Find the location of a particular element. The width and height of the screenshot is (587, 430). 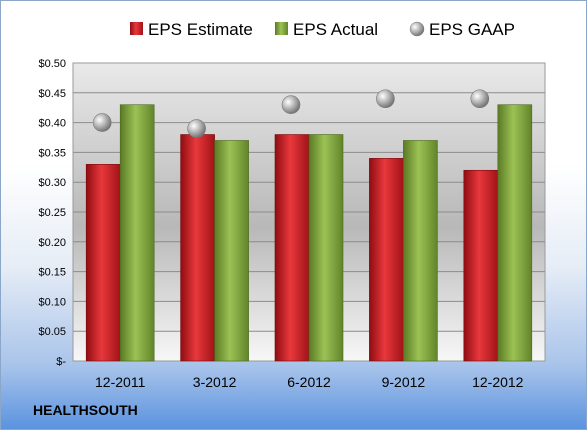

x-tick-label: 6-2012 is located at coordinates (309, 382).